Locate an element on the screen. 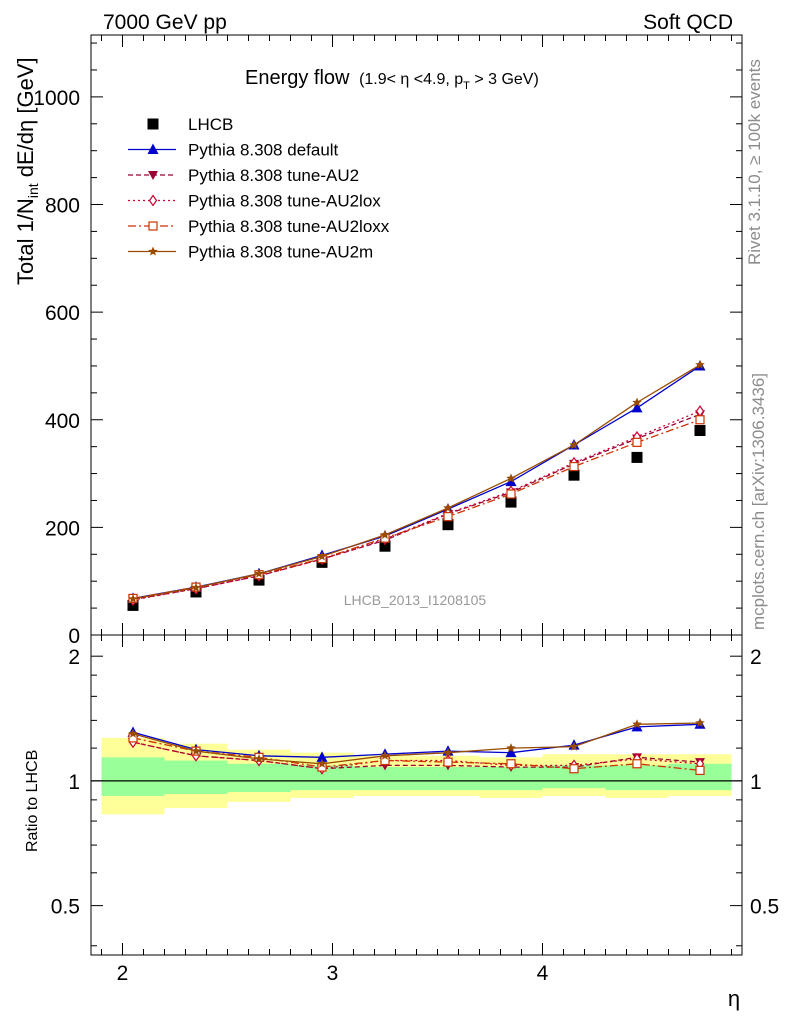 The image size is (786, 1024). series-pythia-8-308-tune-au2lox is located at coordinates (416, 506).